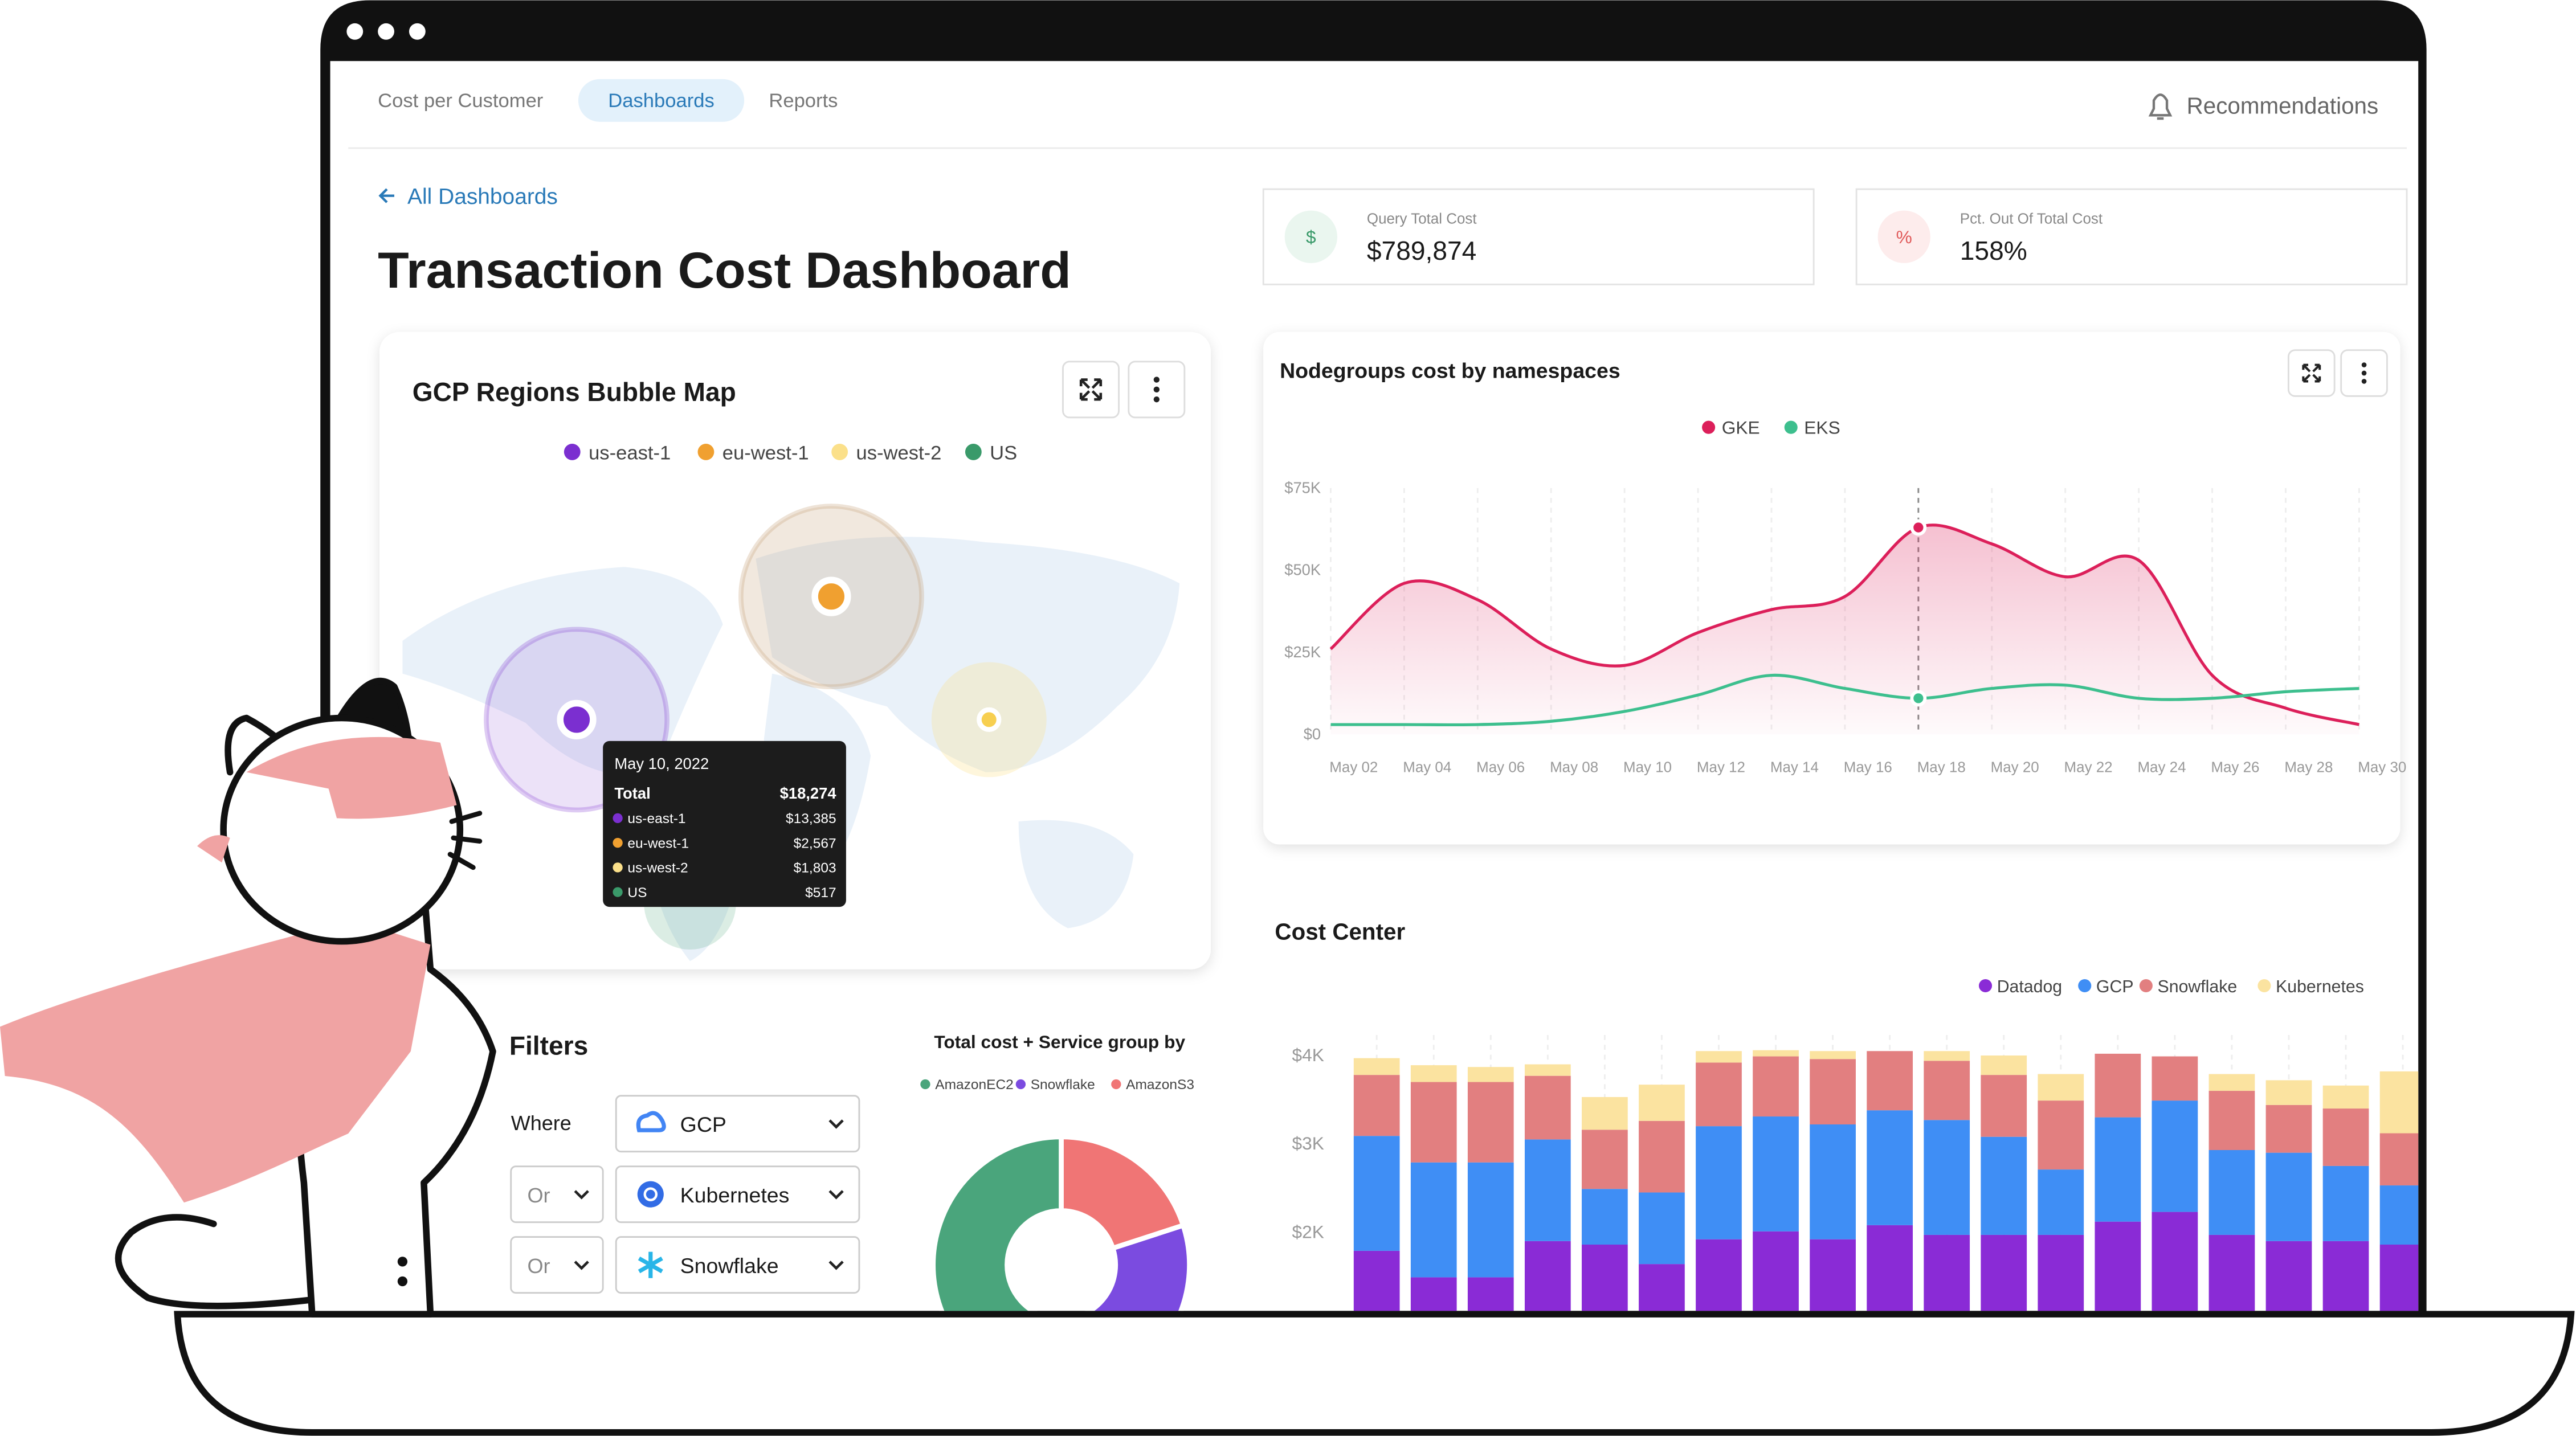 The image size is (2576, 1436). What do you see at coordinates (1060, 1042) in the screenshot?
I see `chart-title: Total cost + Service group by` at bounding box center [1060, 1042].